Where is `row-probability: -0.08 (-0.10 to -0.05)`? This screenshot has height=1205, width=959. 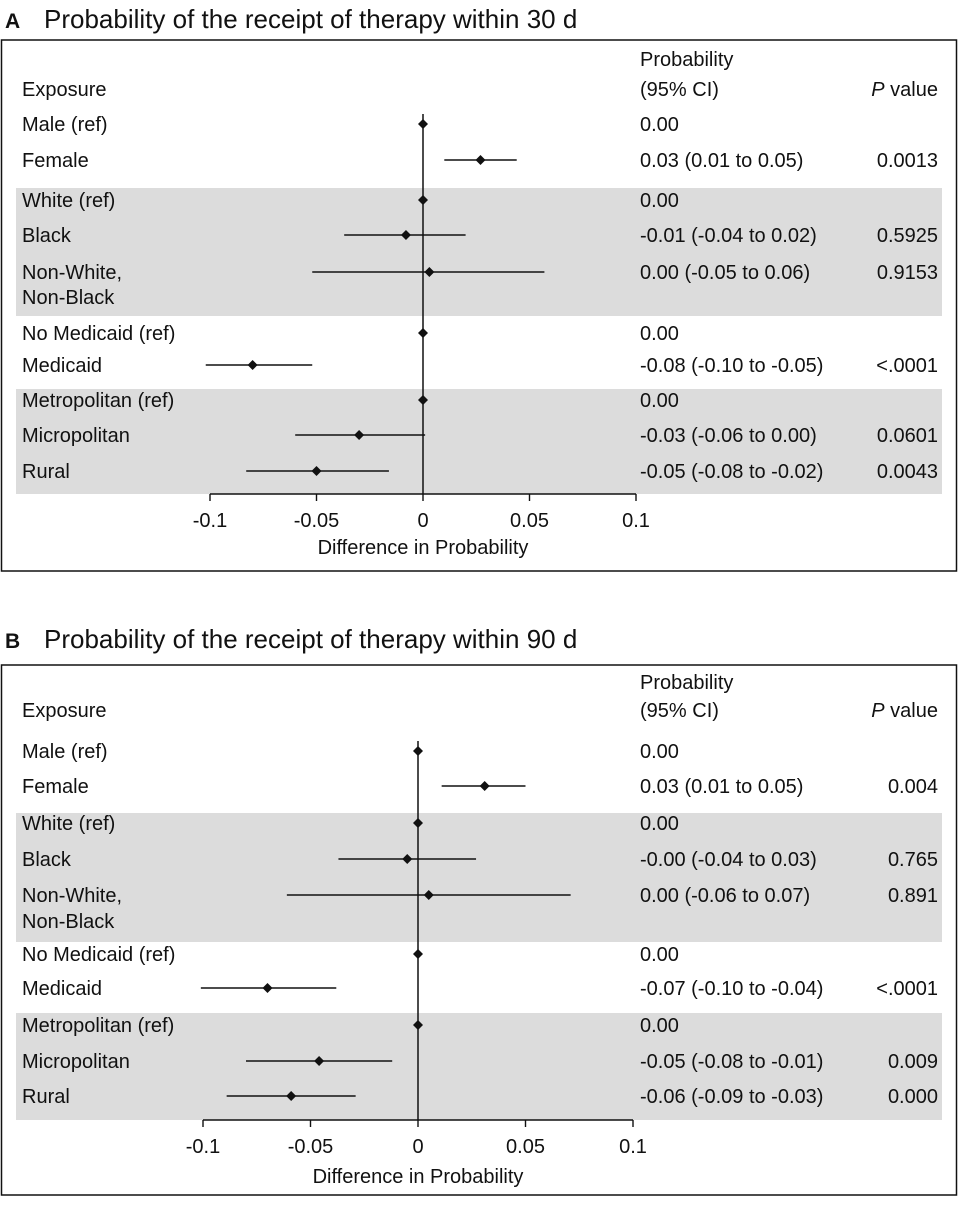 row-probability: -0.08 (-0.10 to -0.05) is located at coordinates (731, 366).